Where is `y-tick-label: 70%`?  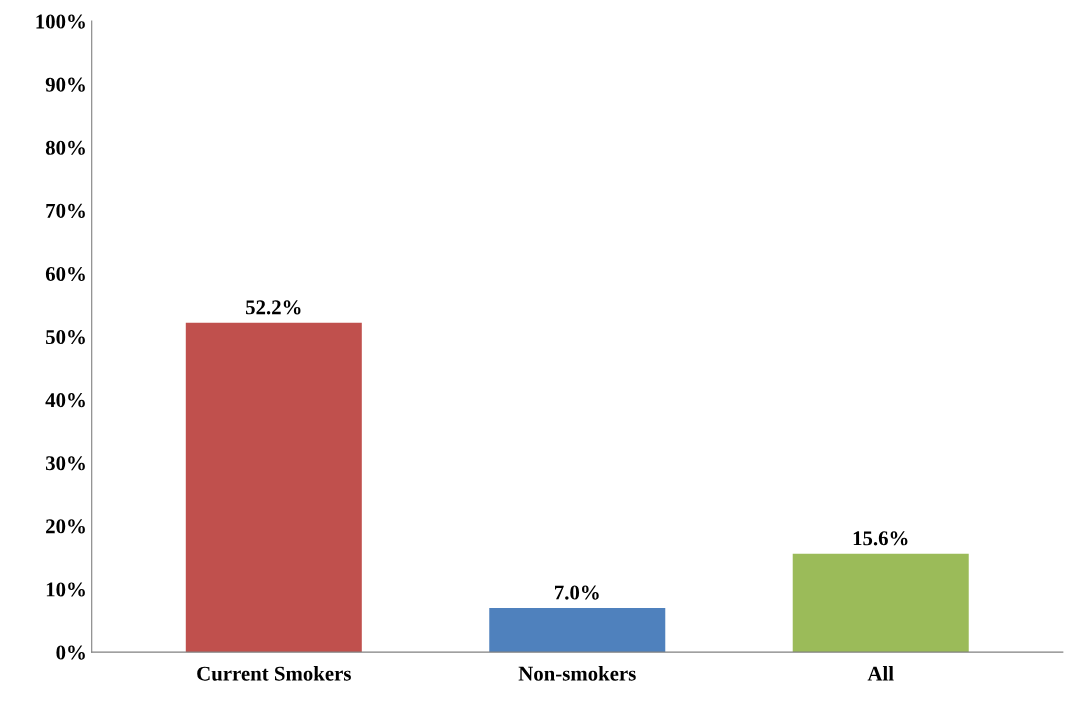 y-tick-label: 70% is located at coordinates (65, 210).